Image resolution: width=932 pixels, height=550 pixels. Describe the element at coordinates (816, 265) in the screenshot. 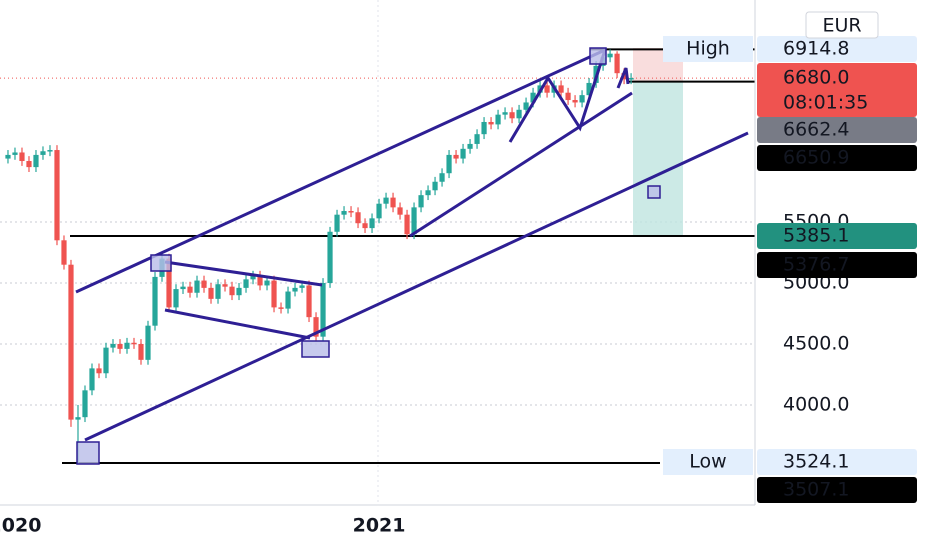

I see `price-label: 5376.7` at that location.